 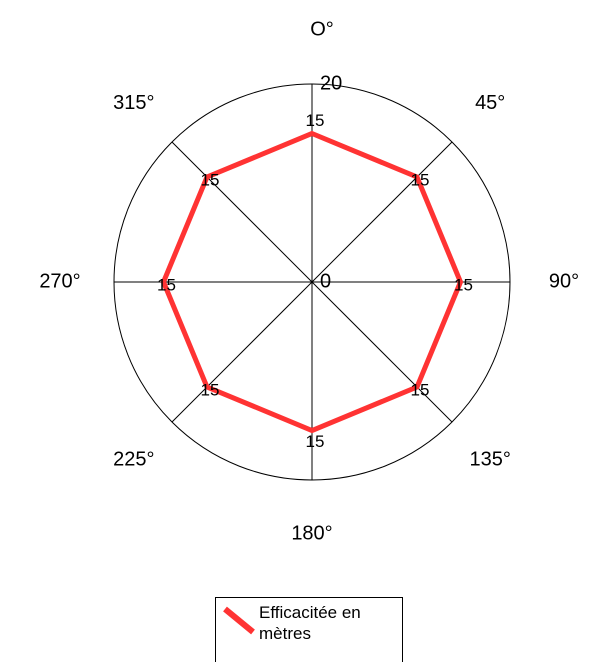 I want to click on legend-swatch, so click(x=239, y=620).